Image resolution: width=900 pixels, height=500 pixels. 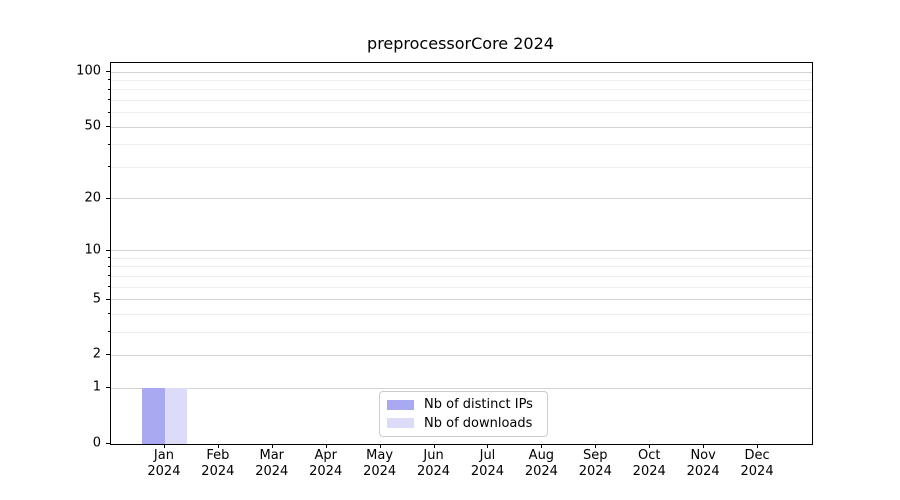 What do you see at coordinates (460, 43) in the screenshot?
I see `chart-title: preprocessorCore 2024` at bounding box center [460, 43].